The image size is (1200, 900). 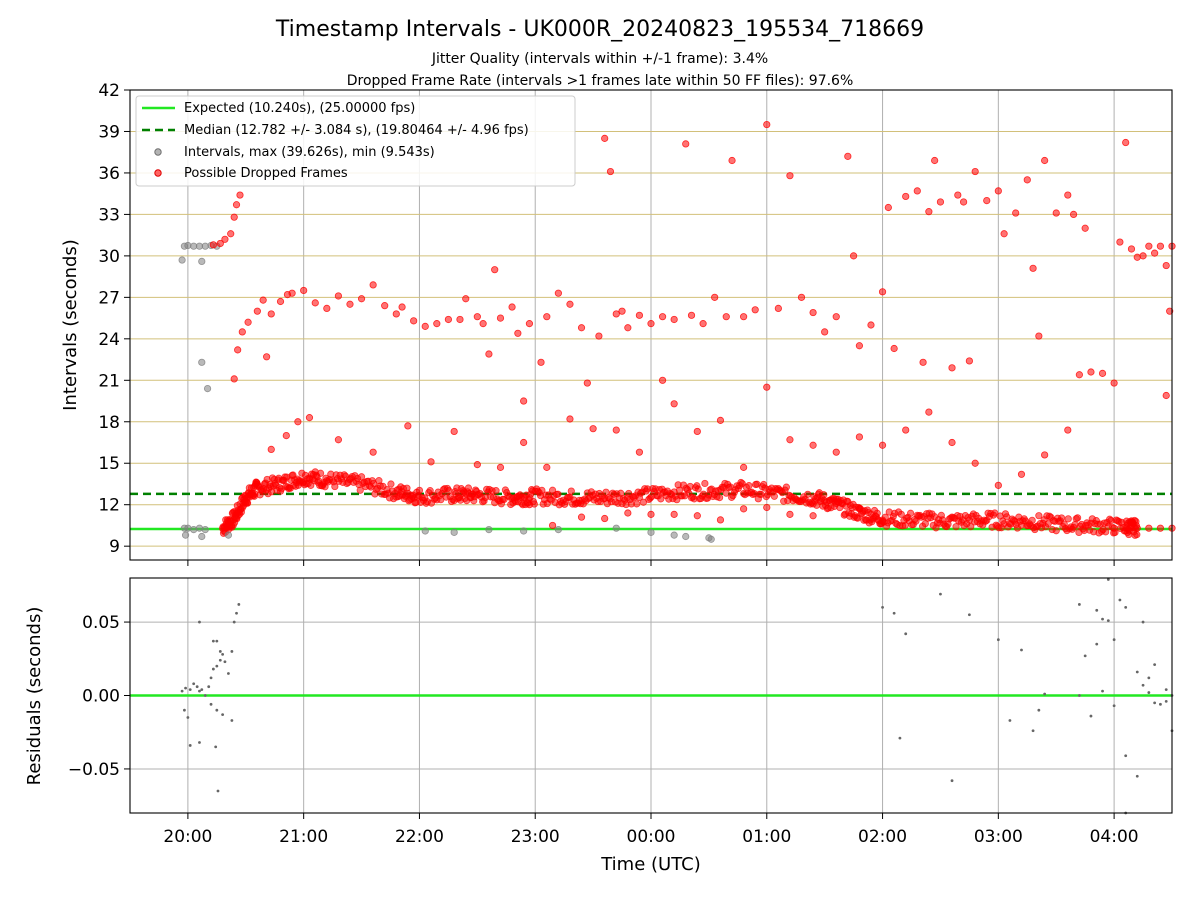 What do you see at coordinates (114, 547) in the screenshot?
I see `y-tick-label: 9` at bounding box center [114, 547].